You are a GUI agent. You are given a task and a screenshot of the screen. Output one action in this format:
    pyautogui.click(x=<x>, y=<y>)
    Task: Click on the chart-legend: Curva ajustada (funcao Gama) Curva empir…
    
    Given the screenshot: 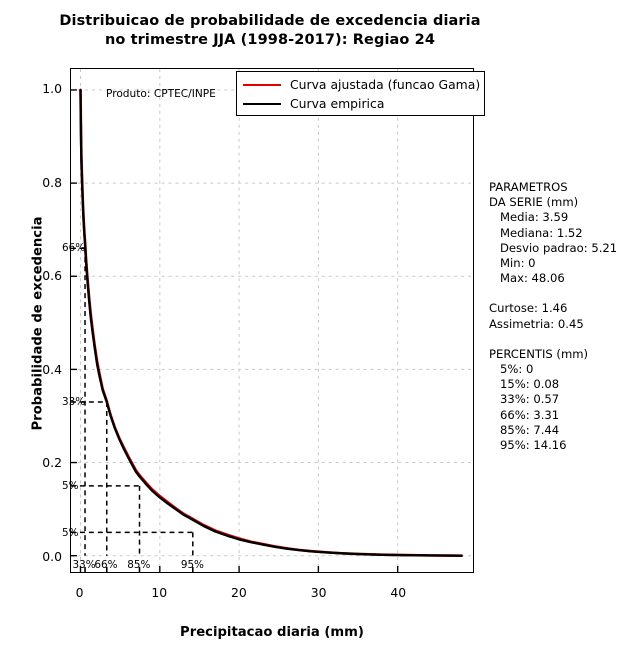 What is the action you would take?
    pyautogui.click(x=360, y=93)
    